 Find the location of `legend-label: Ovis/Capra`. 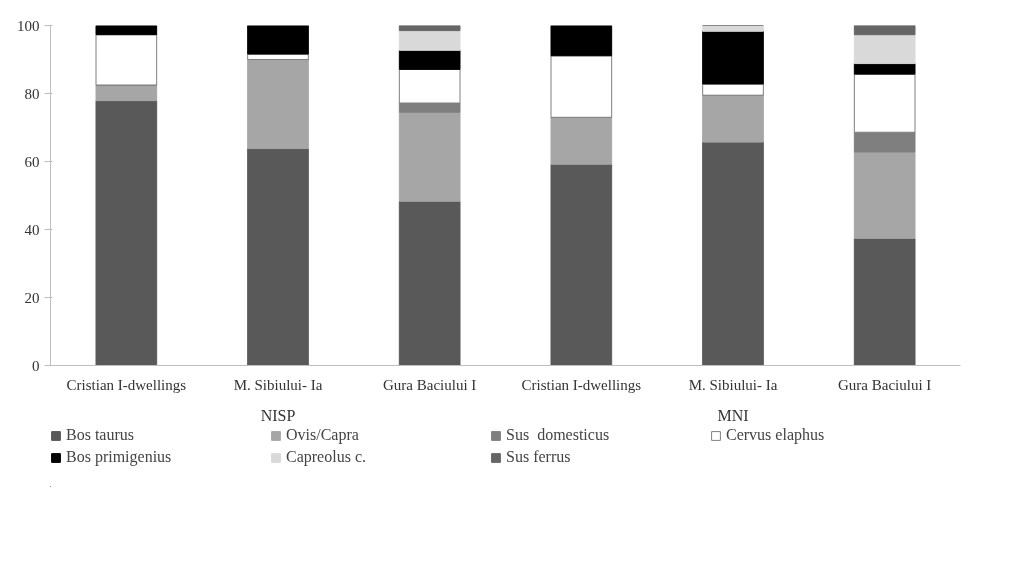

legend-label: Ovis/Capra is located at coordinates (323, 435).